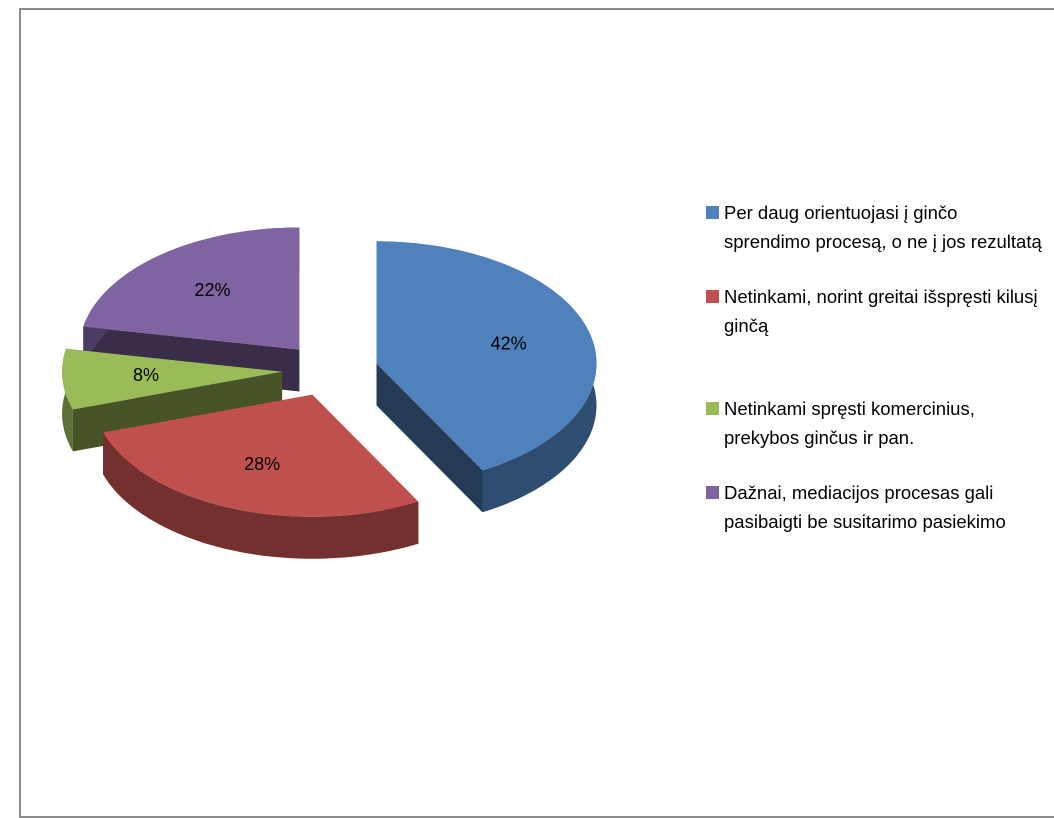  Describe the element at coordinates (262, 464) in the screenshot. I see `data-label: 28%` at that location.